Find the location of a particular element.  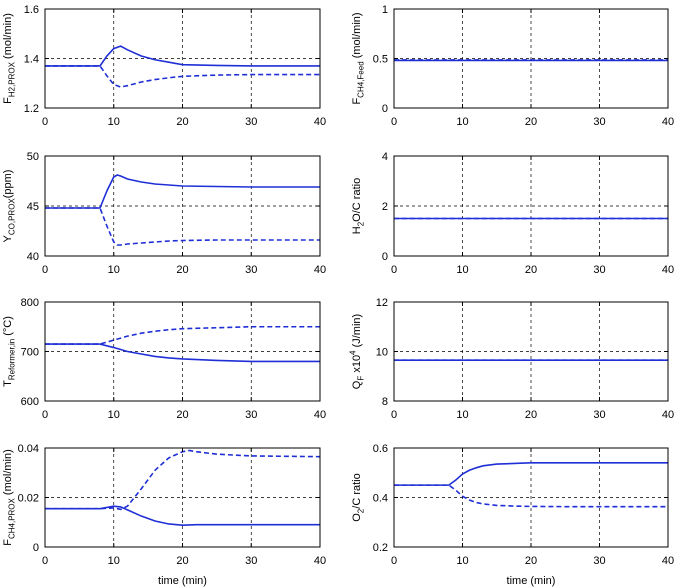

y-tick-label: 8 is located at coordinates (385, 402).